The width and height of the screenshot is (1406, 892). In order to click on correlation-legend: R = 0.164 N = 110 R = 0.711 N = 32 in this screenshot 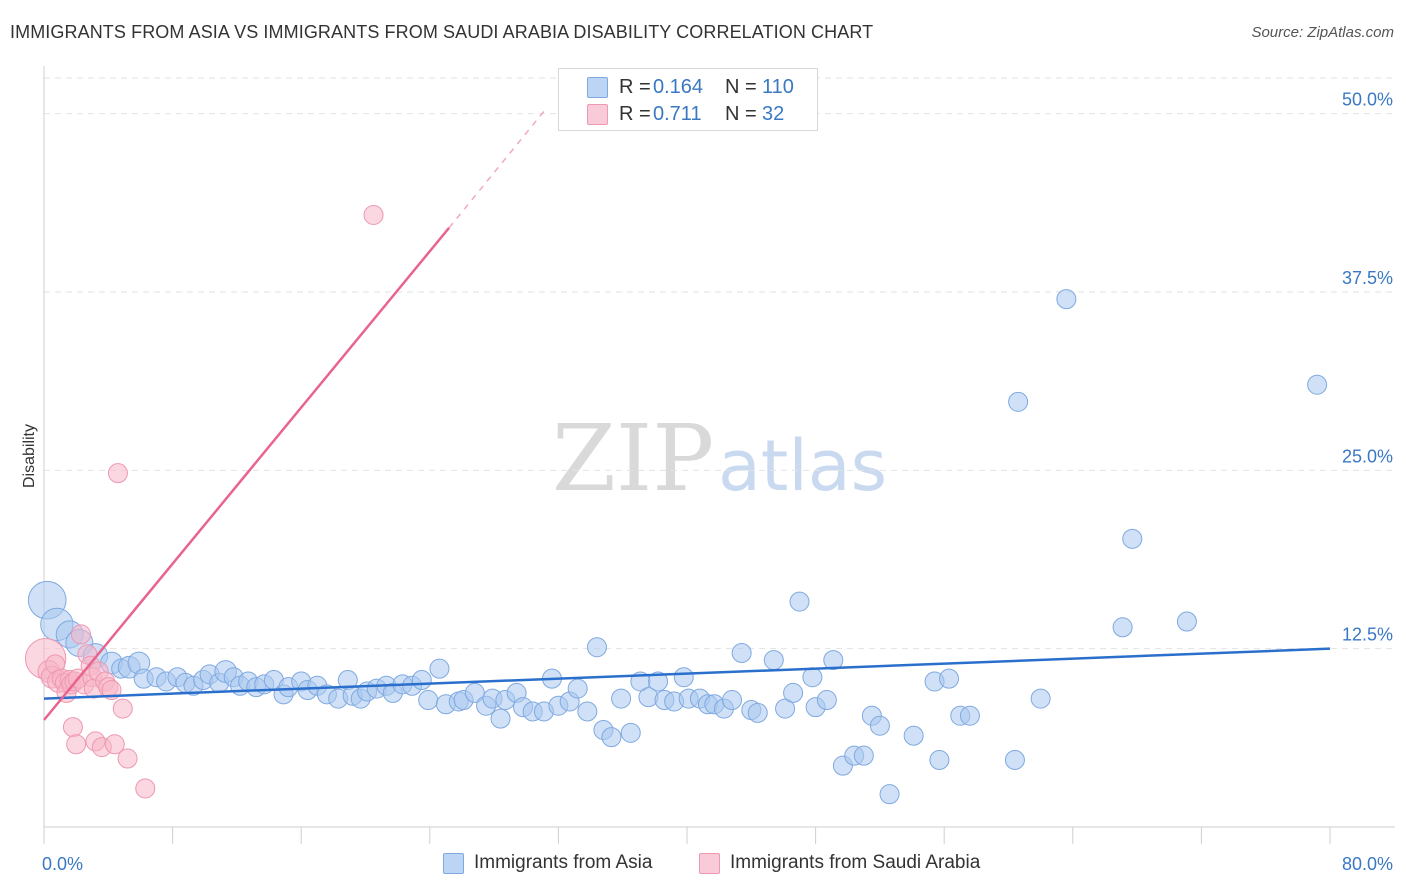, I will do `click(688, 99)`.